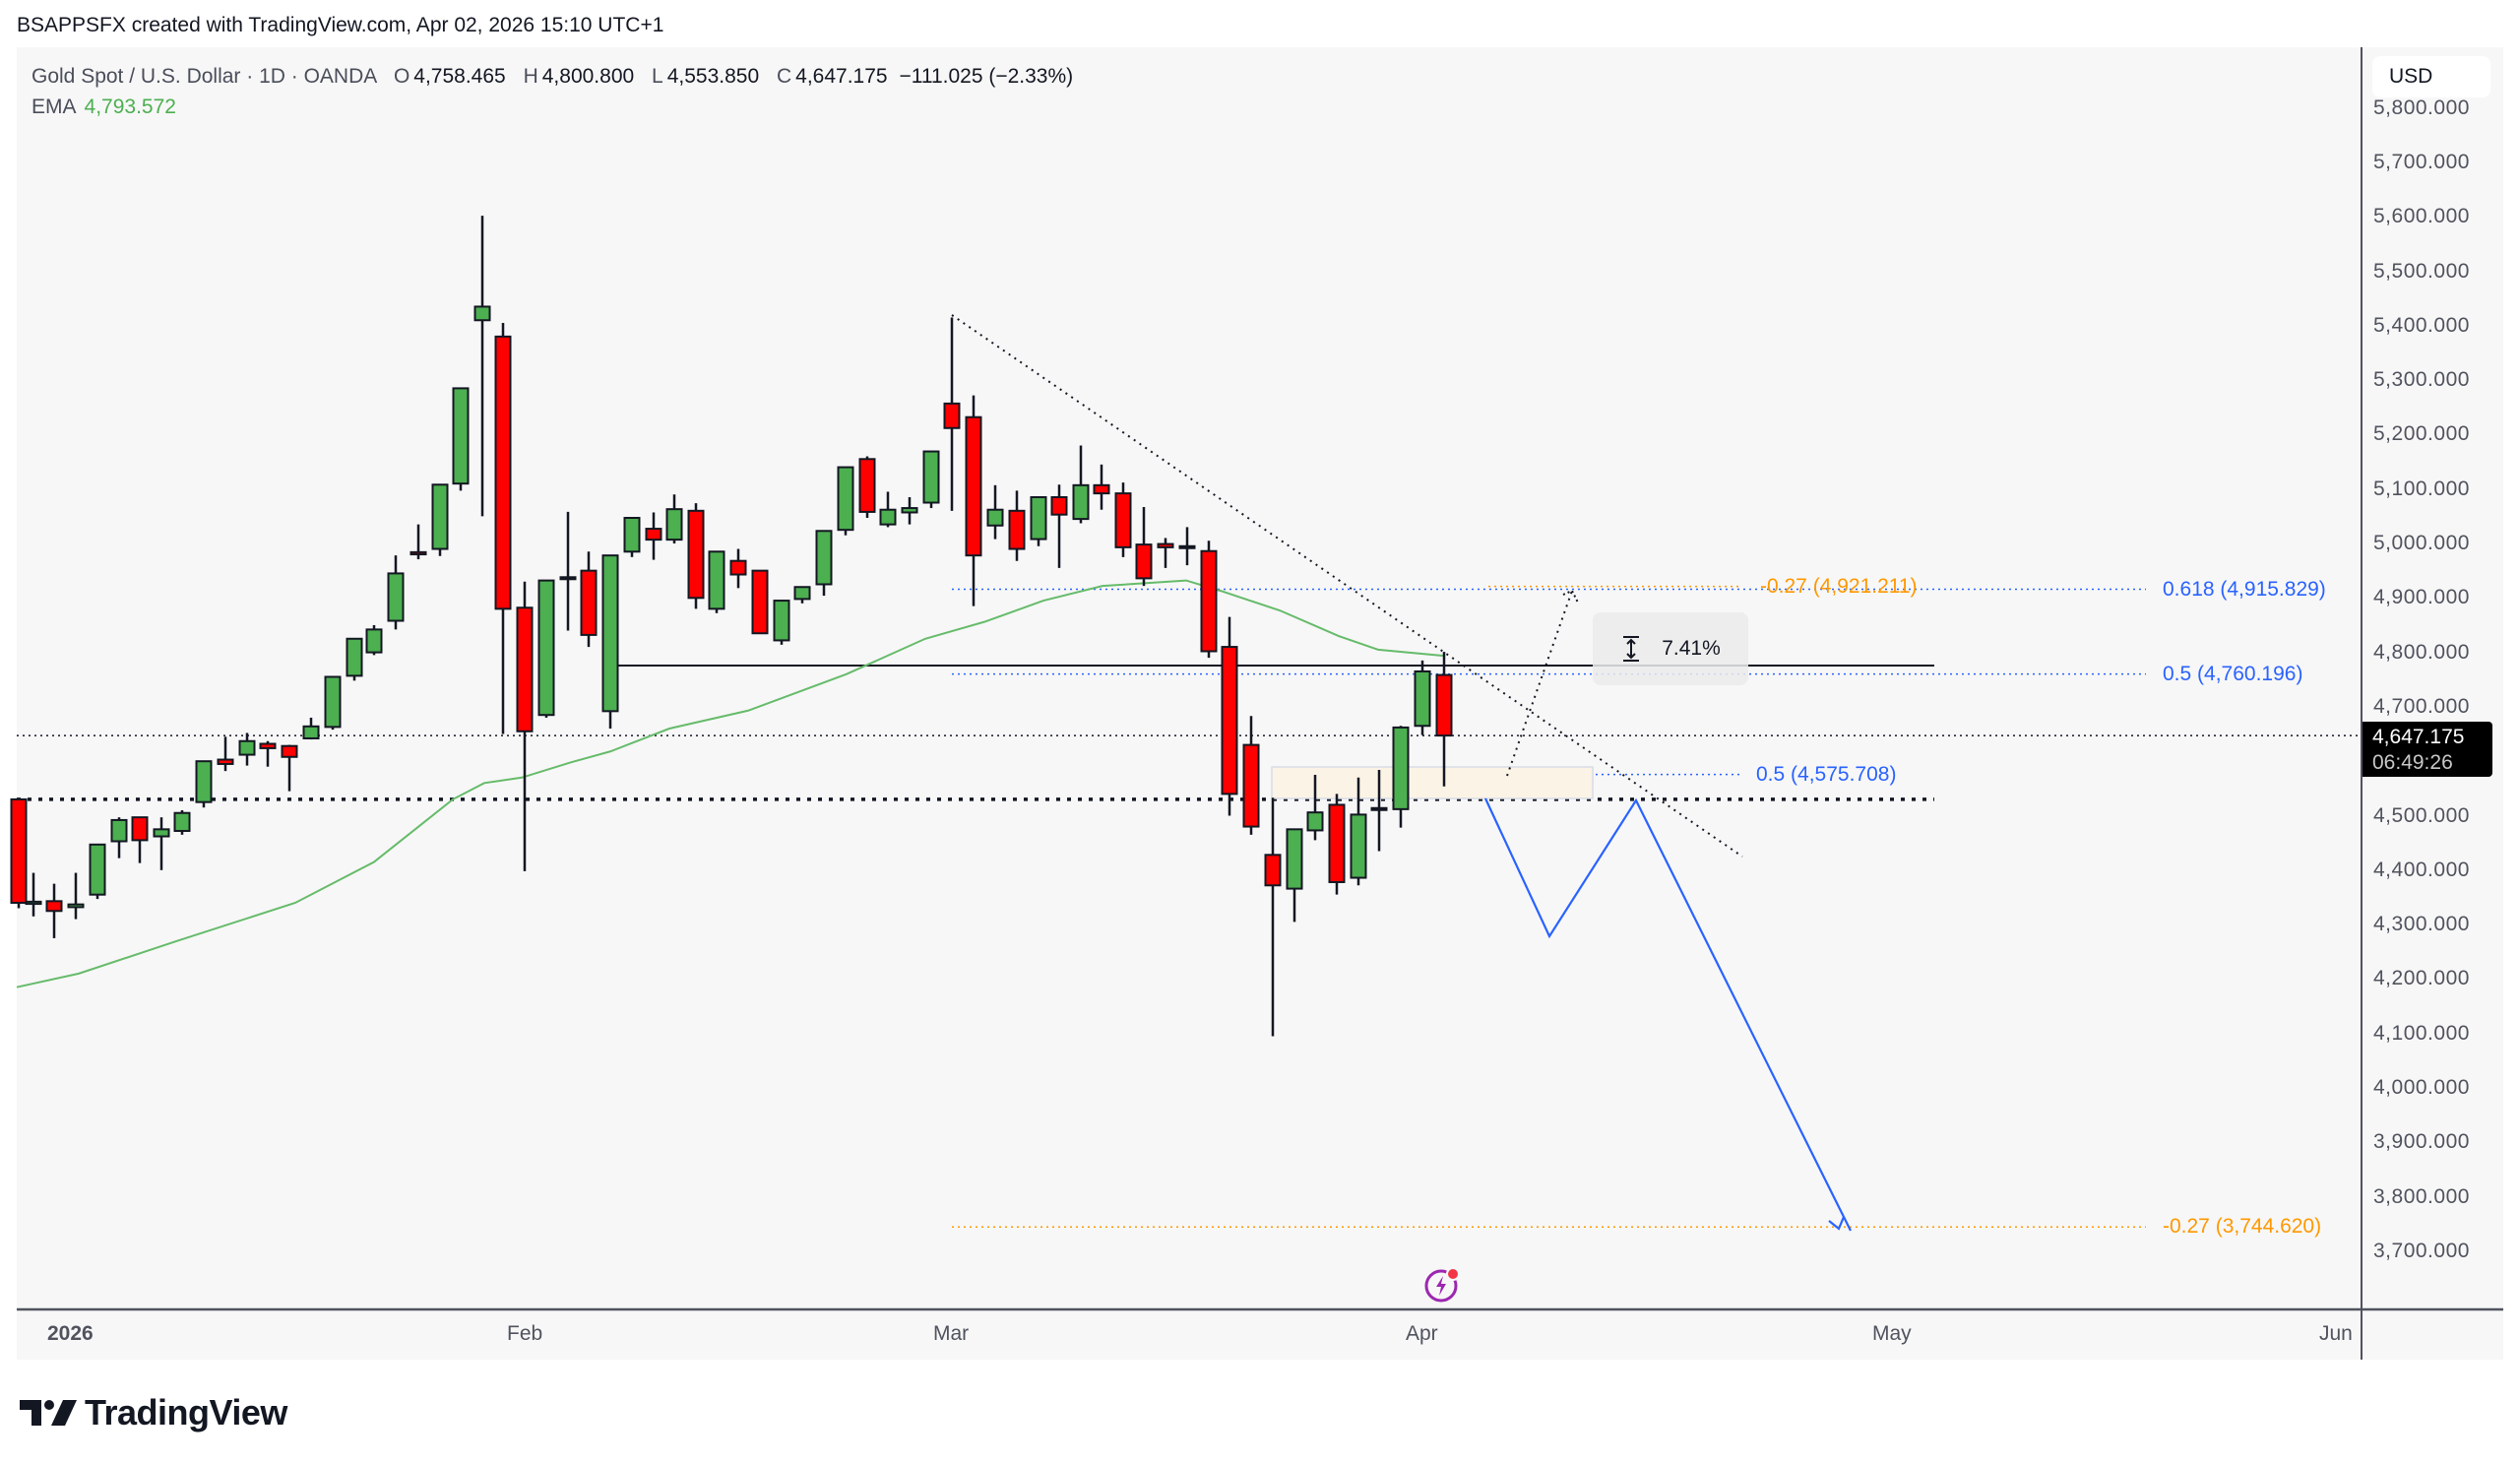 The height and width of the screenshot is (1464, 2520). I want to click on time-tick-label: Jun, so click(2336, 1334).